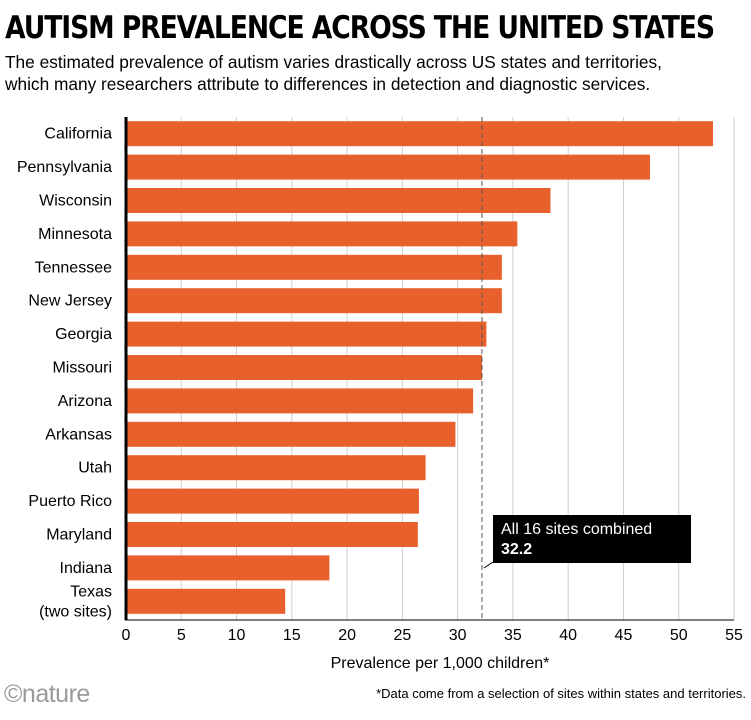 This screenshot has height=720, width=751. Describe the element at coordinates (458, 635) in the screenshot. I see `x-tick-label-30: 30` at that location.